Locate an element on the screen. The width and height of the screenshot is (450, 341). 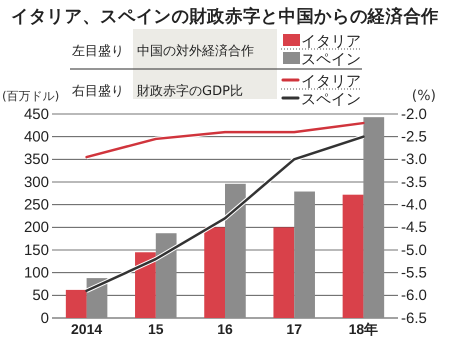
y2-tick-label: -4.5 is located at coordinates (414, 227).